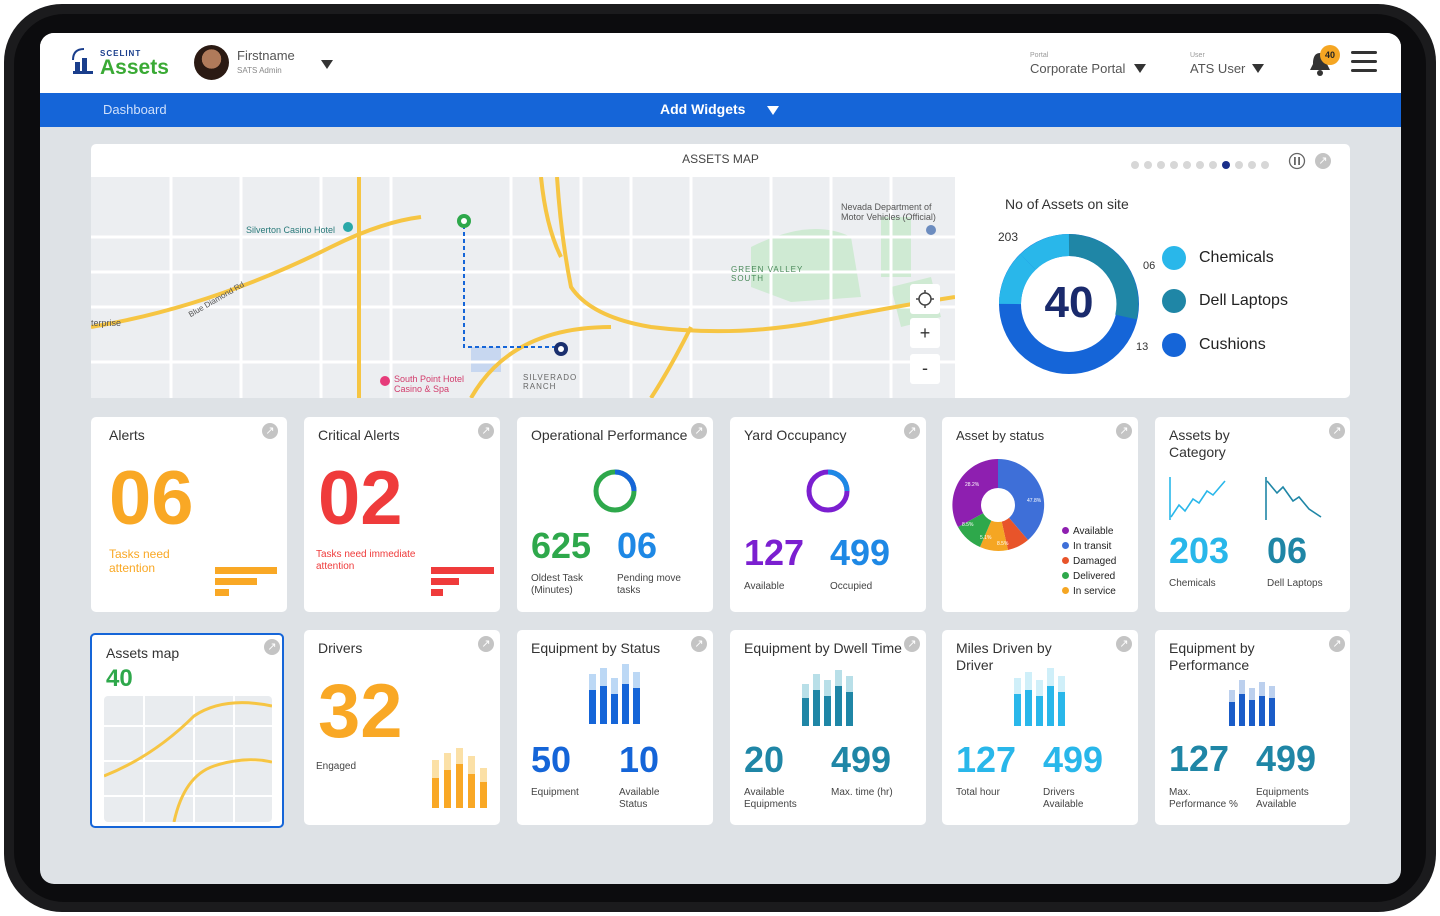  Describe the element at coordinates (1004, 656) in the screenshot. I see `widget-title: Miles Driven by Driver` at that location.